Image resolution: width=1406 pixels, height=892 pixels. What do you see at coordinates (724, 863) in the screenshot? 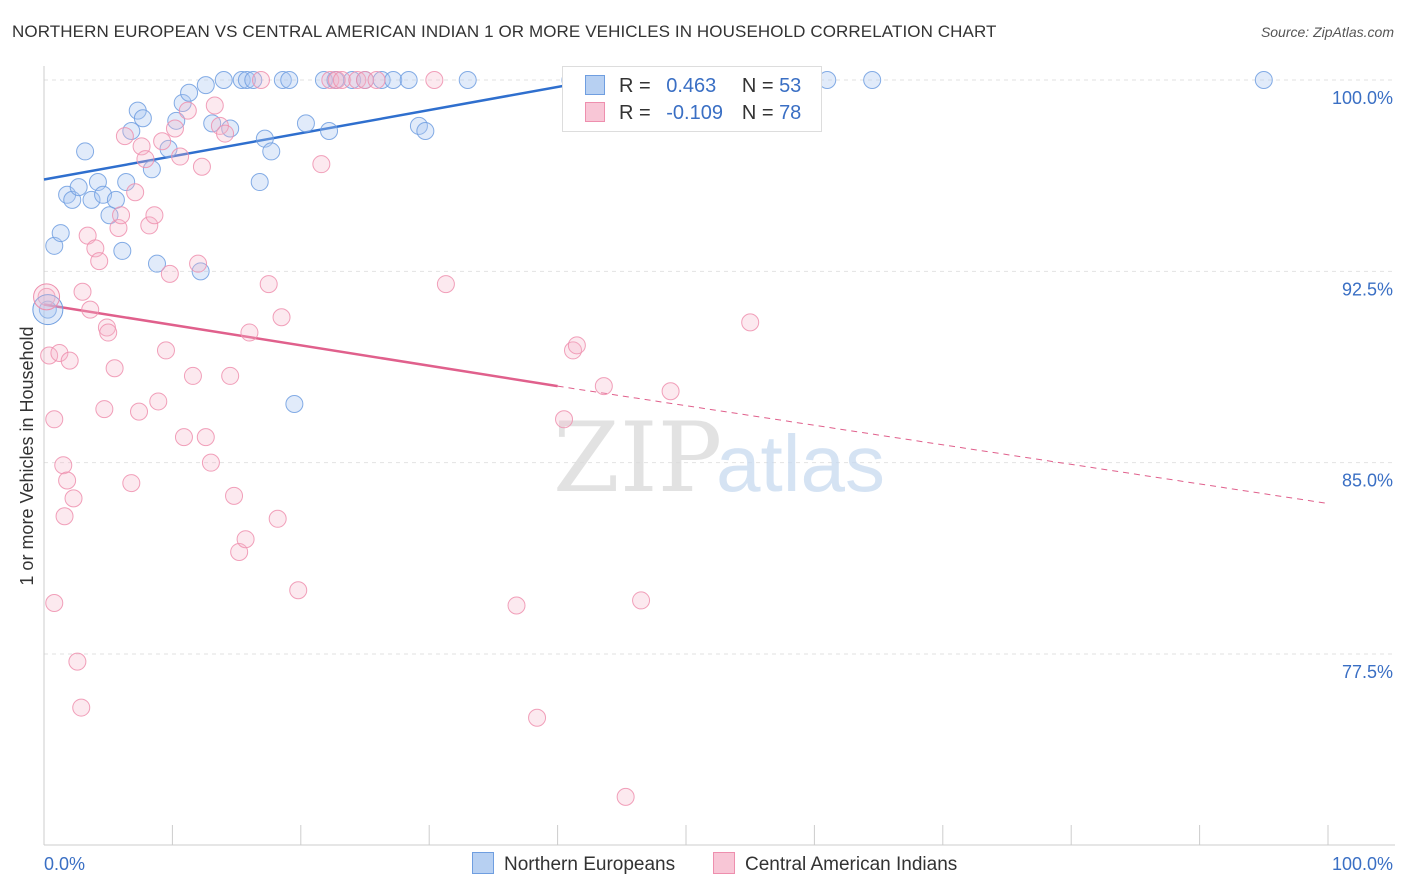
I see `central-legend-icon` at bounding box center [724, 863].